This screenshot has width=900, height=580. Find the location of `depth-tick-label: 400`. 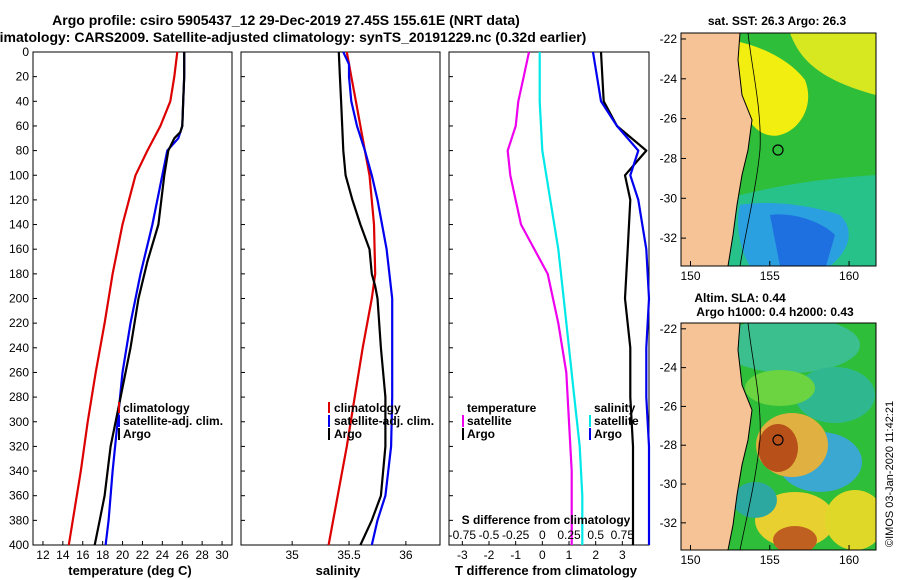

depth-tick-label: 400 is located at coordinates (19, 545).